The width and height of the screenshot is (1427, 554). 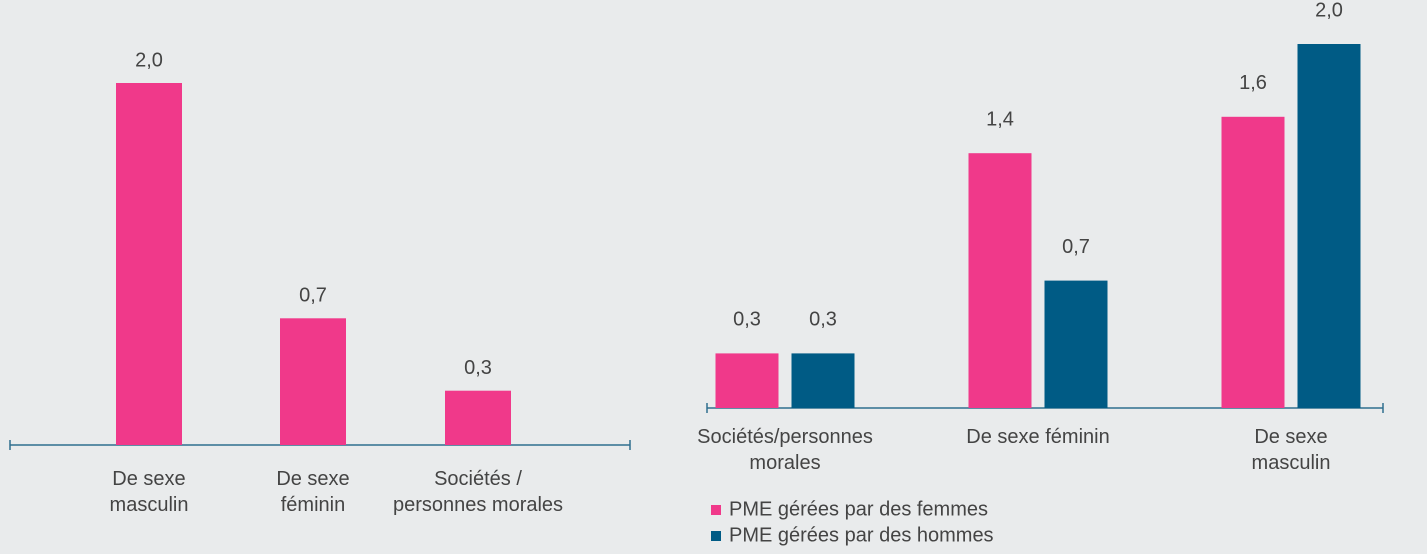 What do you see at coordinates (861, 535) in the screenshot?
I see `legend-label: PME gérées par des hommes` at bounding box center [861, 535].